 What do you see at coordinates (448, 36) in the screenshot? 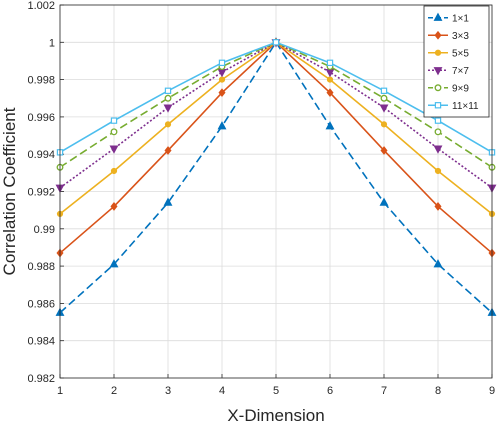
I see `legend-item: 3×3` at bounding box center [448, 36].